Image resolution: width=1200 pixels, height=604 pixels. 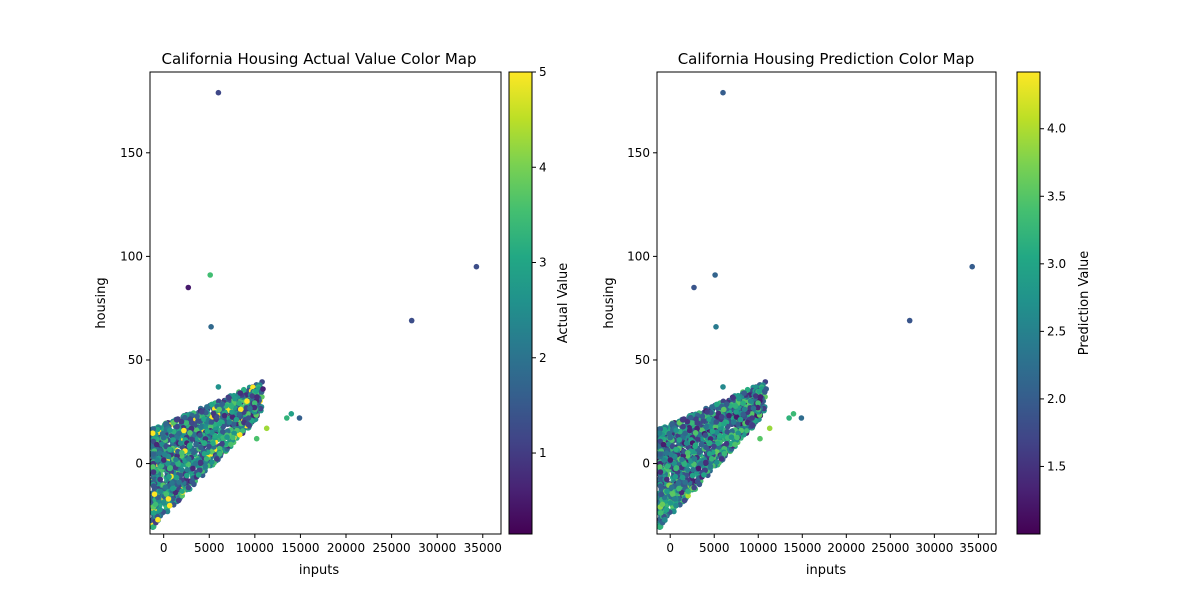 What do you see at coordinates (131, 153) in the screenshot?
I see `y-tick-label: 150` at bounding box center [131, 153].